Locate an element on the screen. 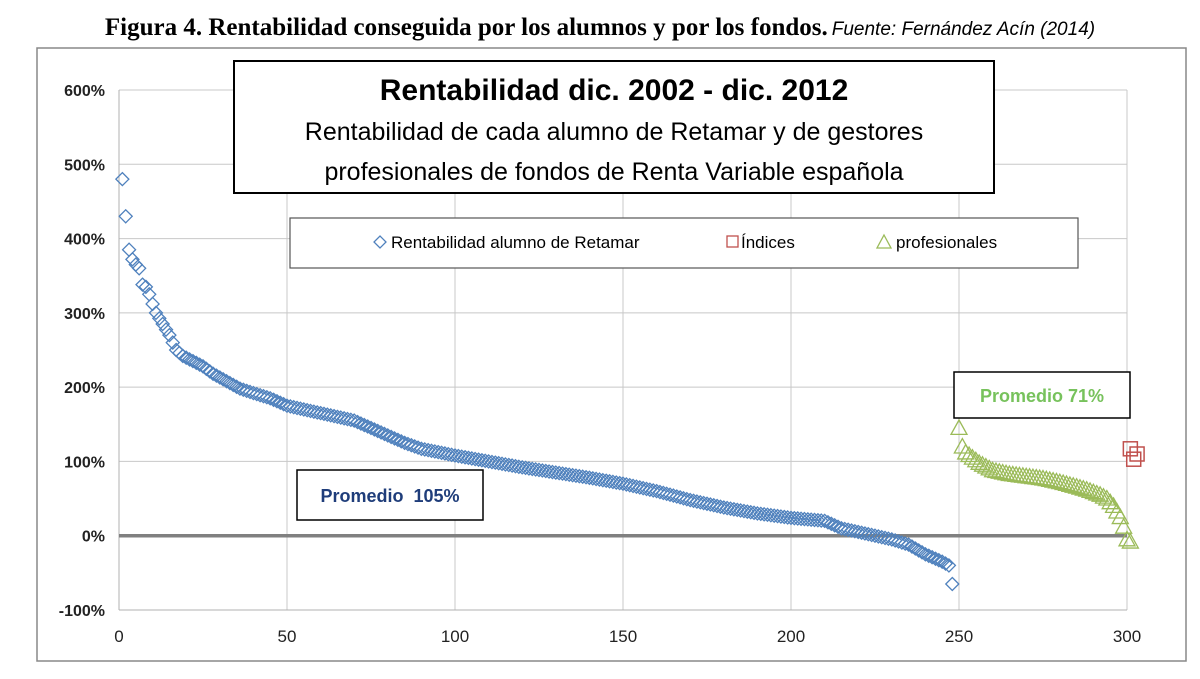  x-tick-label: 0 is located at coordinates (118, 636).